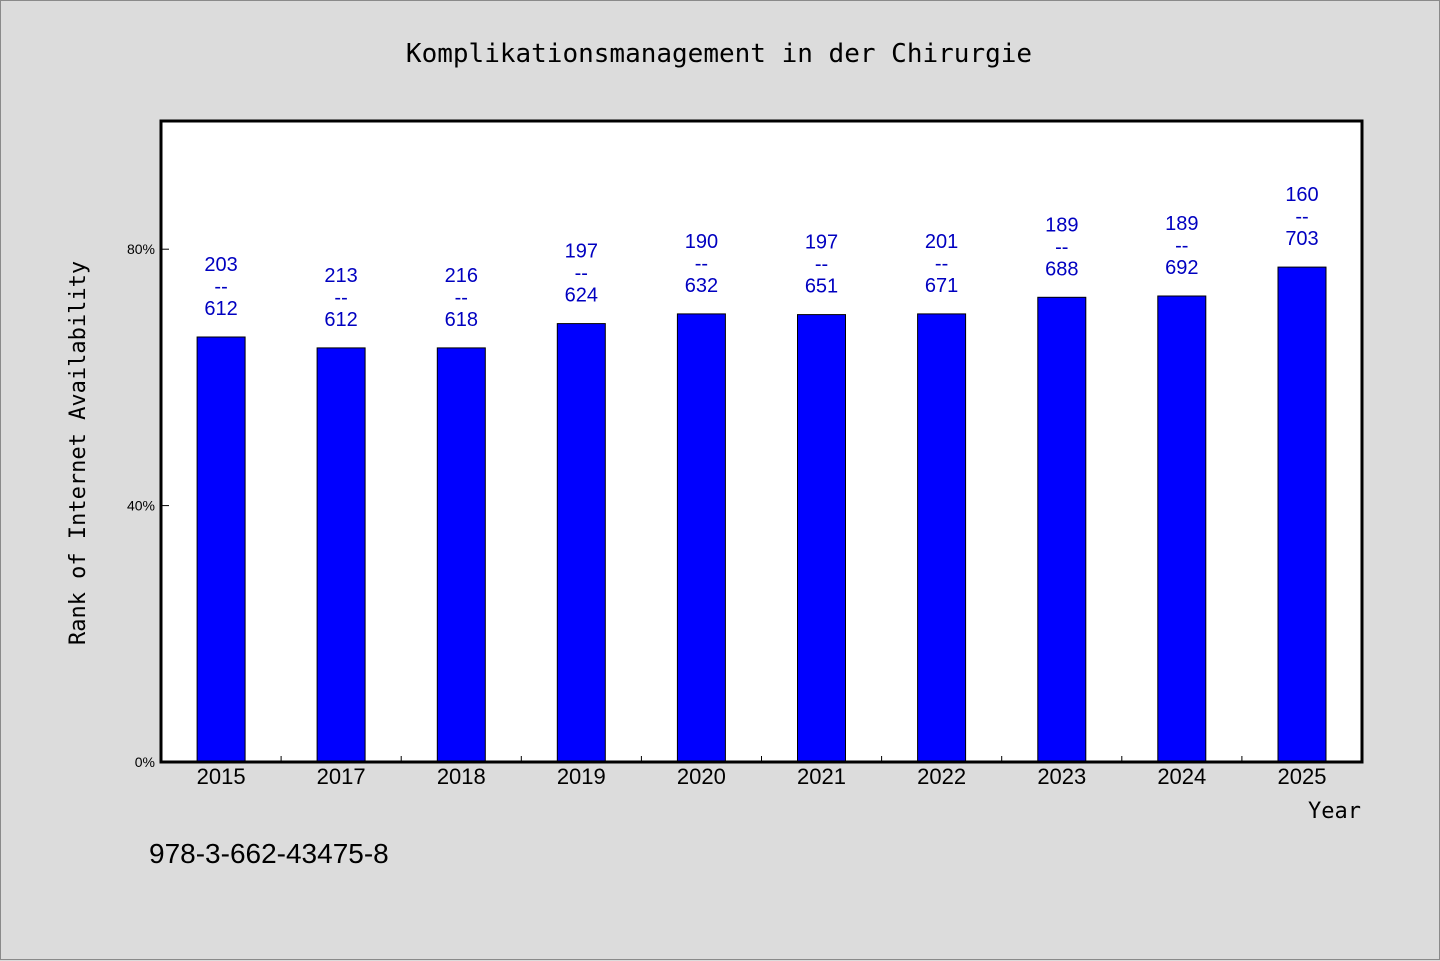  What do you see at coordinates (340, 298) in the screenshot?
I see `bar-label-2017-line-2: --` at bounding box center [340, 298].